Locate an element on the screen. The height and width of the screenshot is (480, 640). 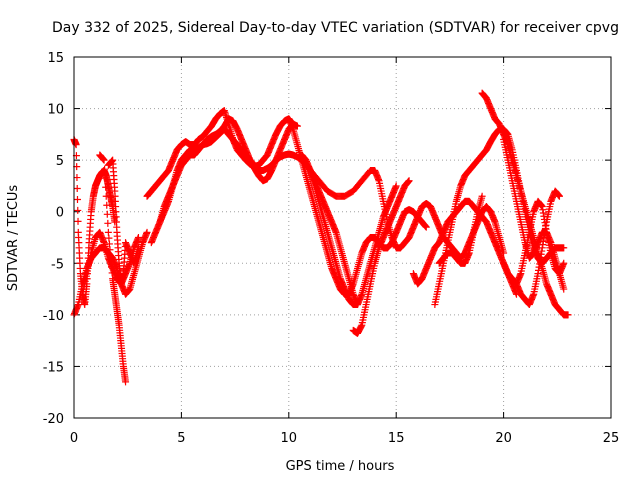
x-tick-label: 10 is located at coordinates (289, 438).